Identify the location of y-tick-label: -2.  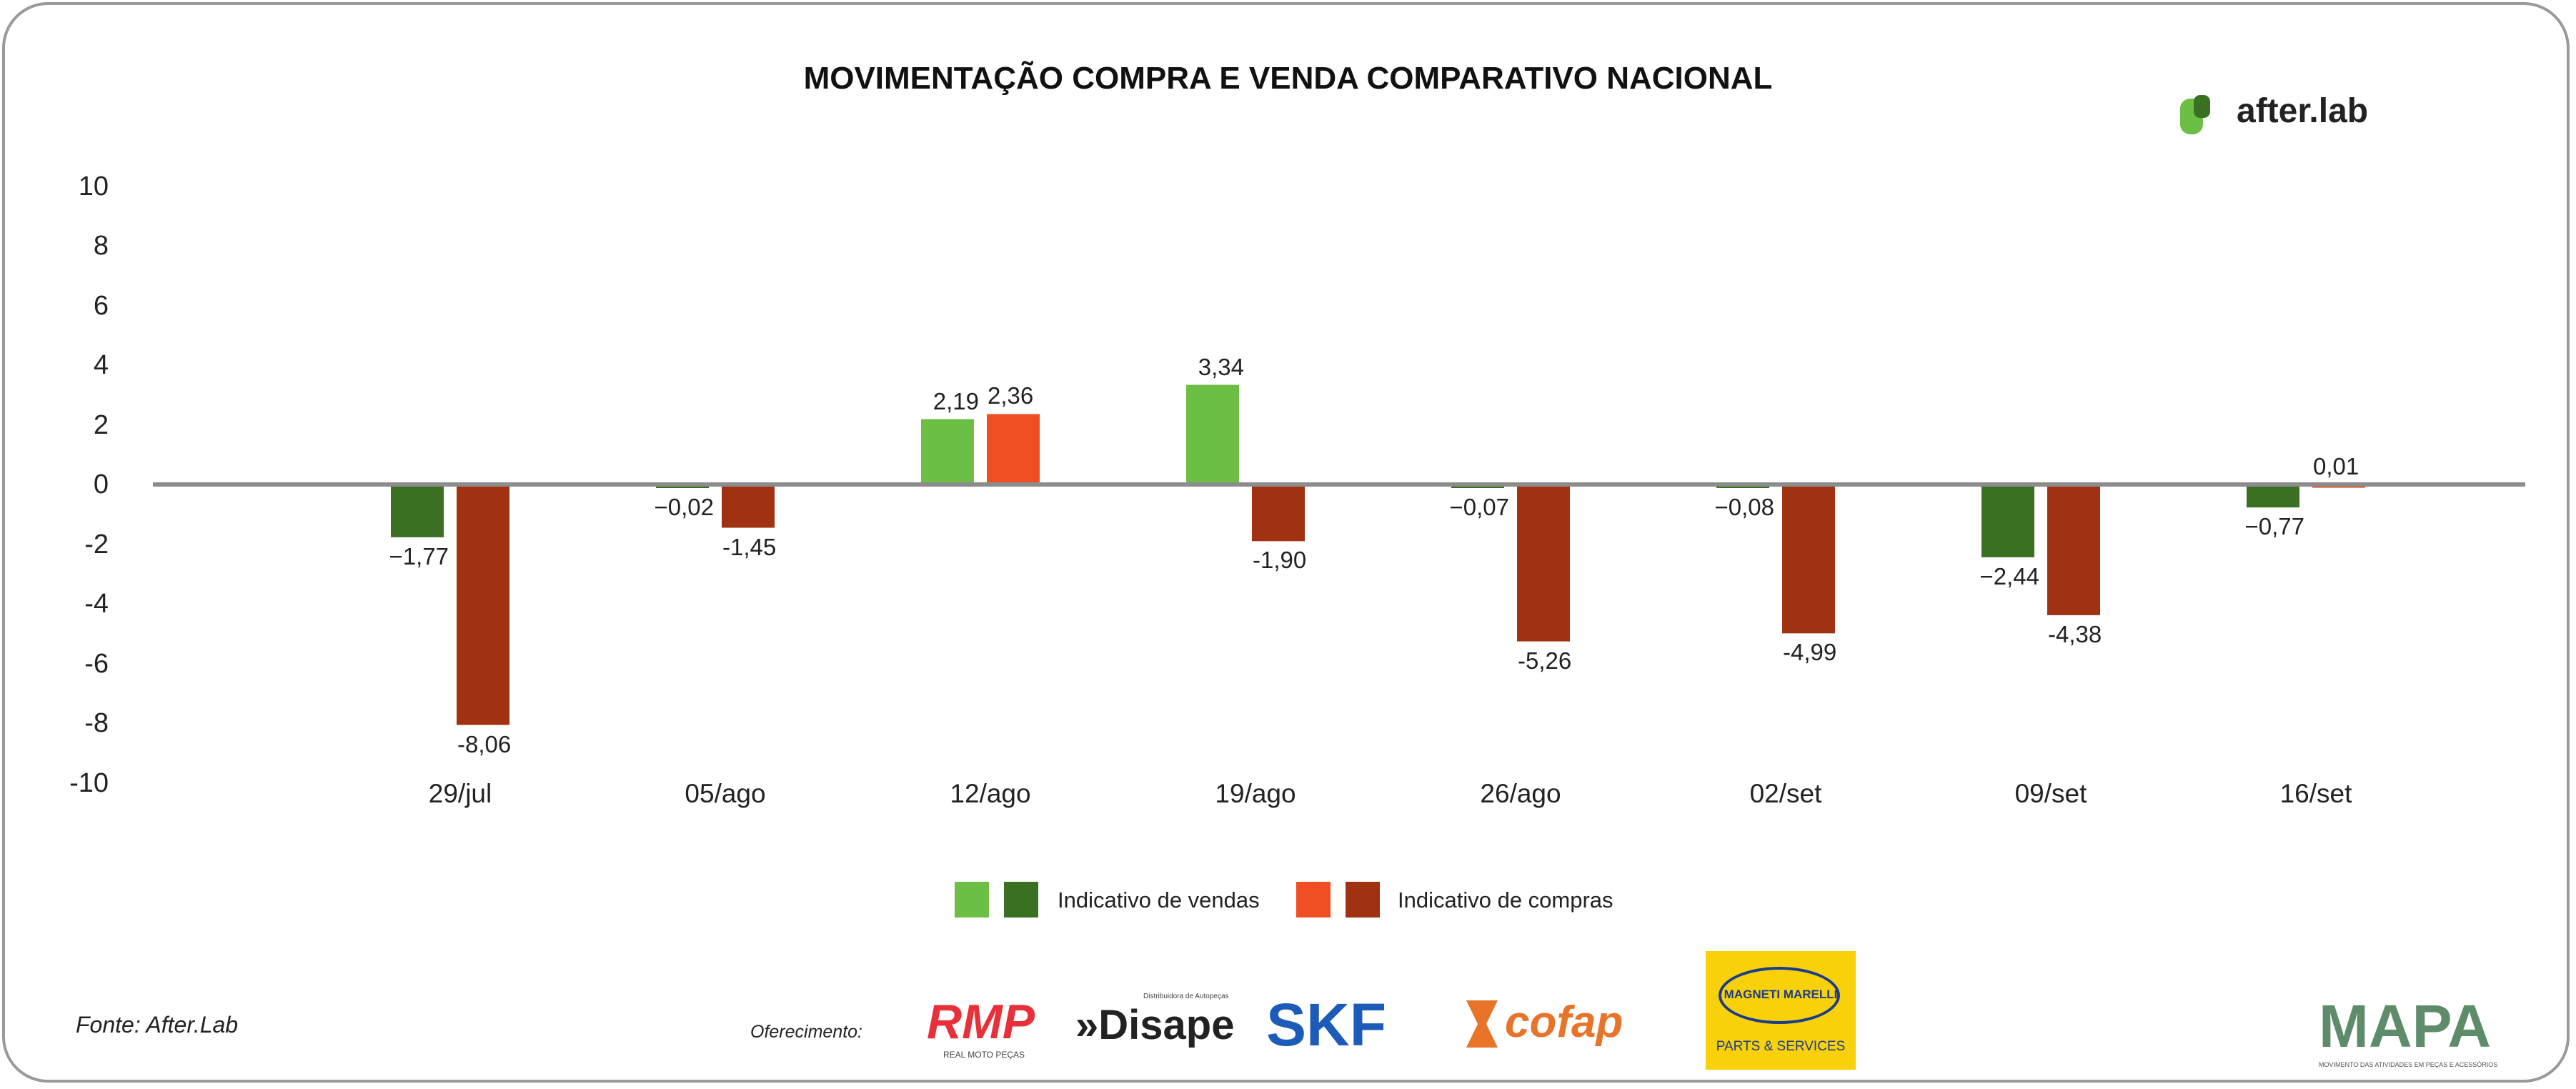
(96, 544).